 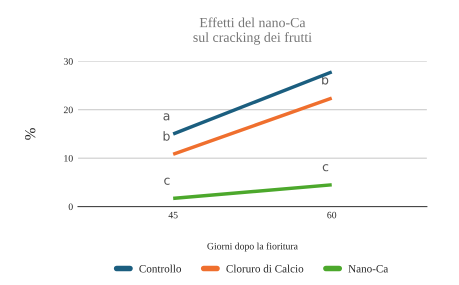 I want to click on x-tick-label: 45, so click(x=173, y=215).